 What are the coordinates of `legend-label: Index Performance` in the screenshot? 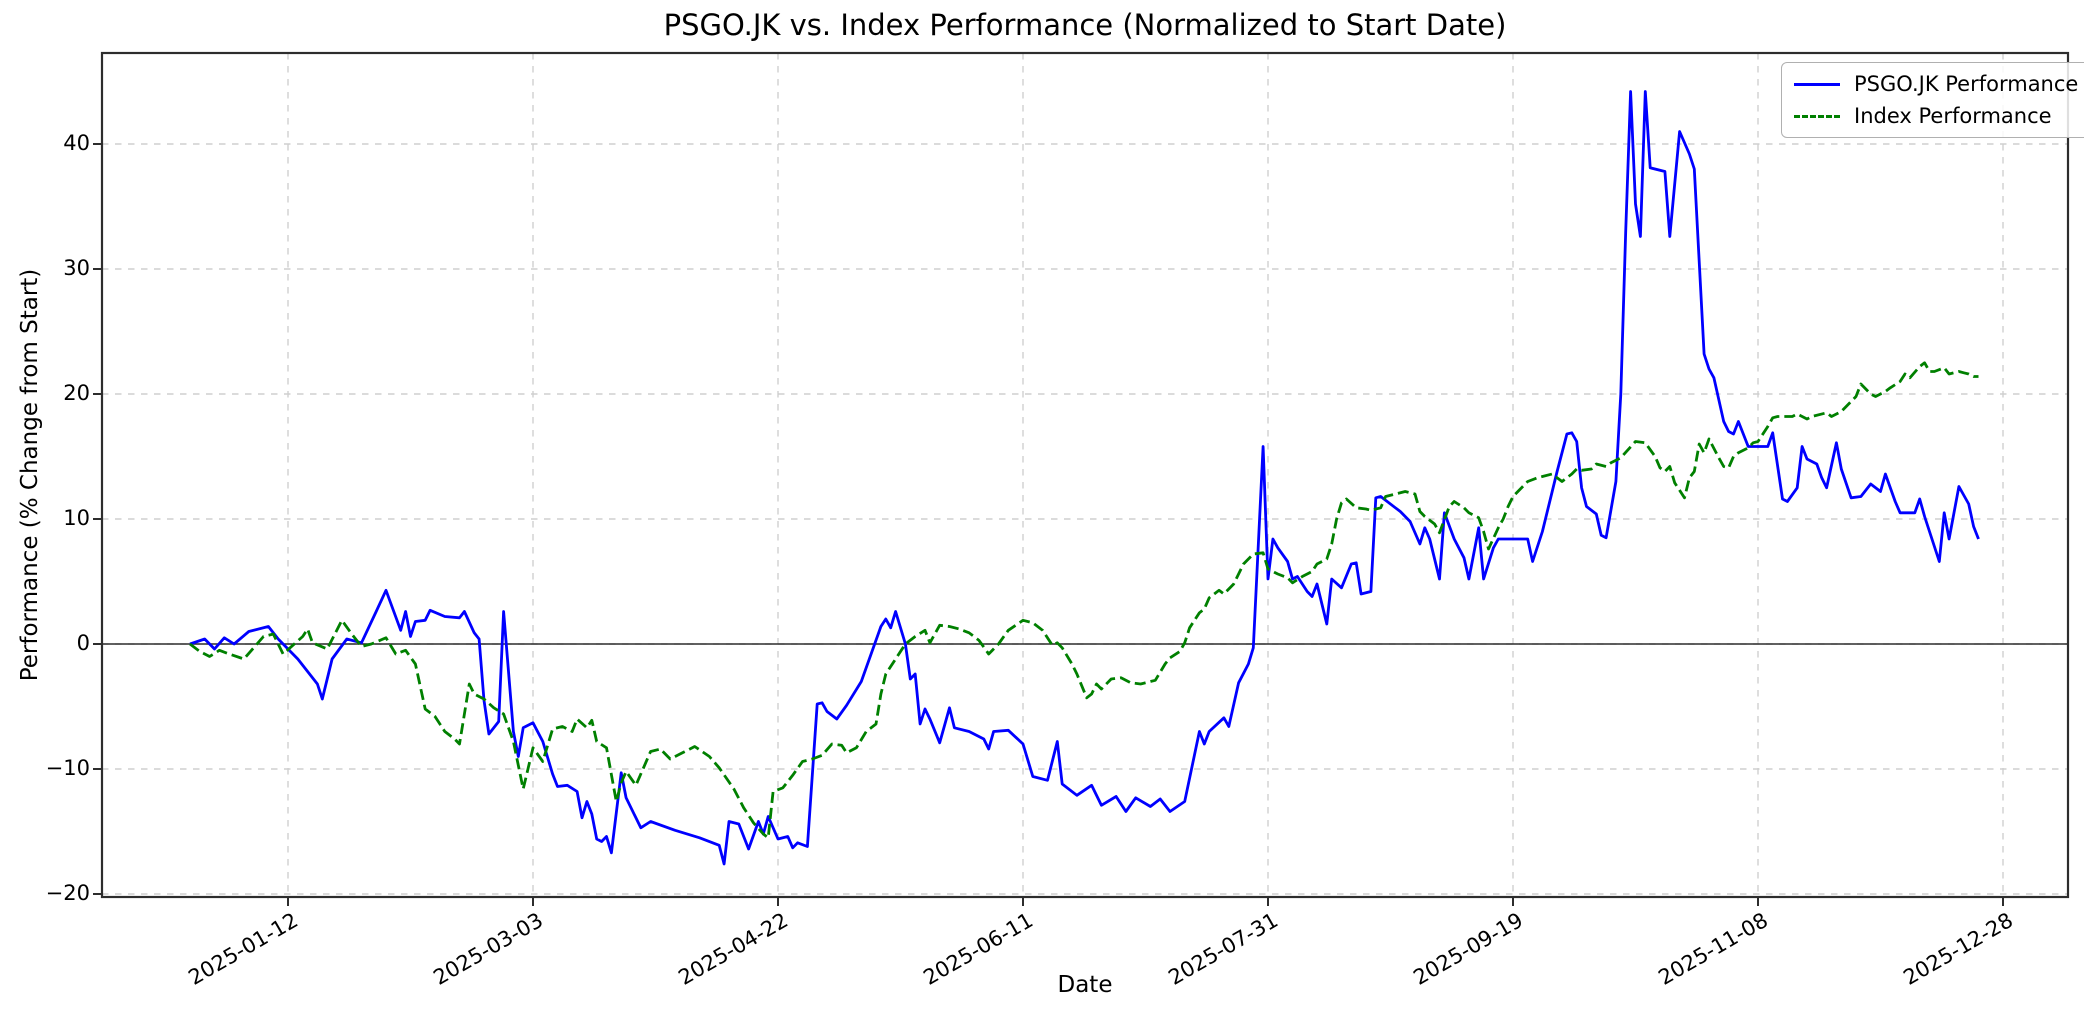 It's located at (1953, 116).